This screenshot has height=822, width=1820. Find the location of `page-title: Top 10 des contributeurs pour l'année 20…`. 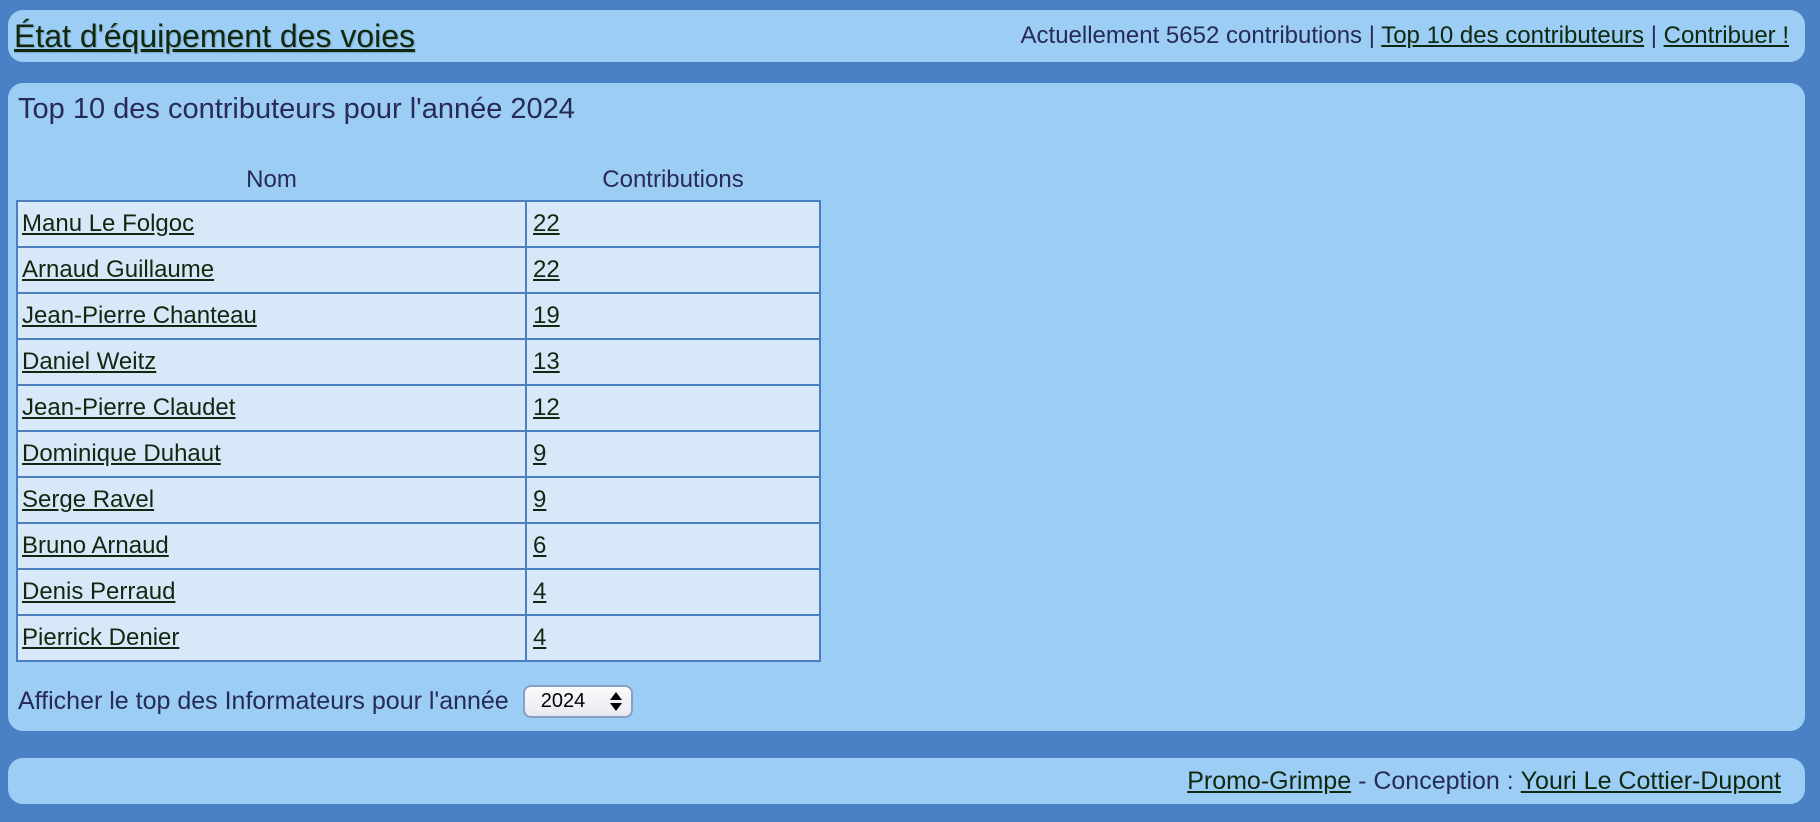

page-title: Top 10 des contributeurs pour l'année 20… is located at coordinates (296, 109).